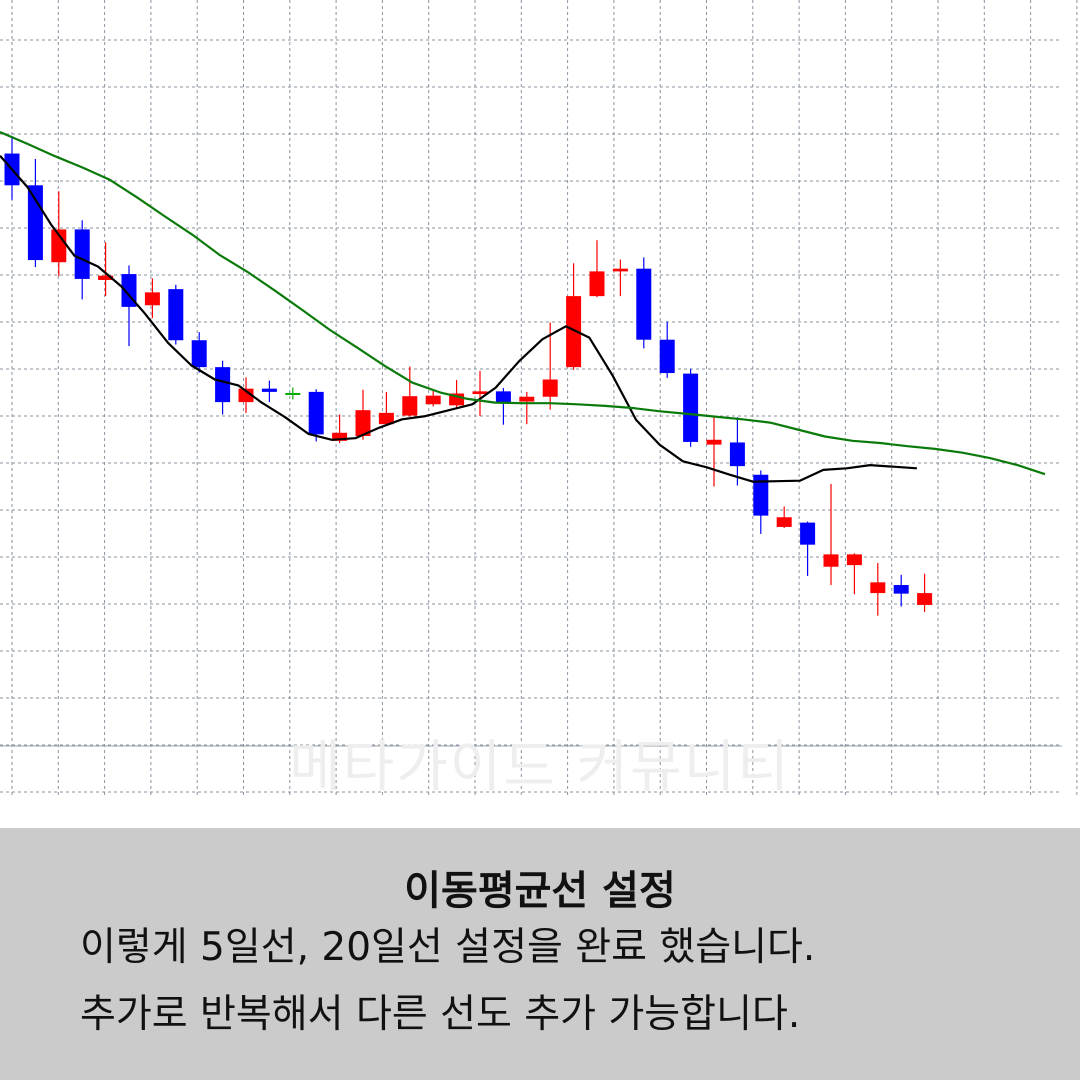  What do you see at coordinates (540, 891) in the screenshot?
I see `caption-title: 이동평균선 설정` at bounding box center [540, 891].